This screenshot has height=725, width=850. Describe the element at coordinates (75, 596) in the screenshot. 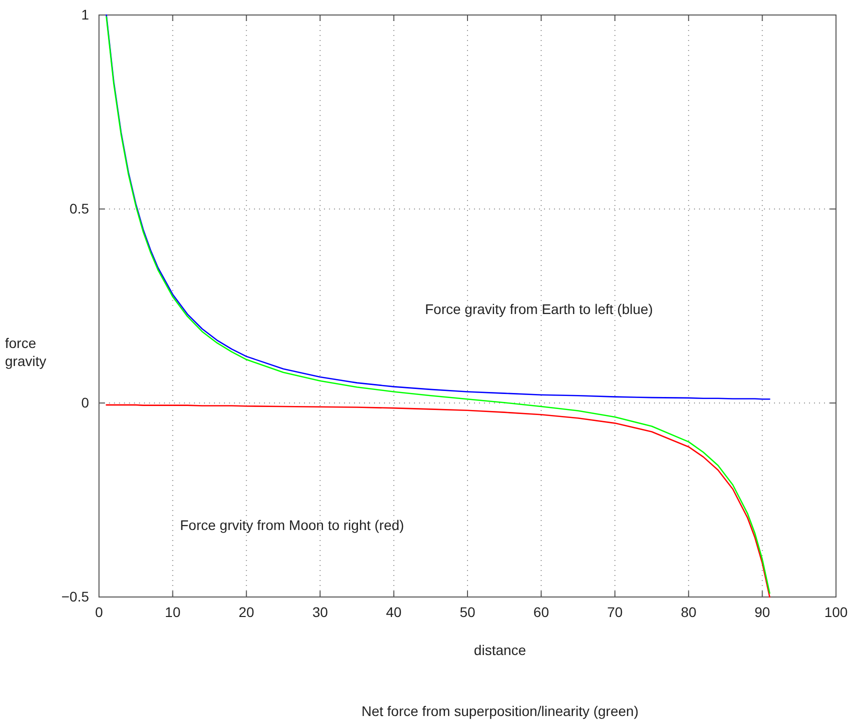

I see `y-tick-label: −0.5` at that location.